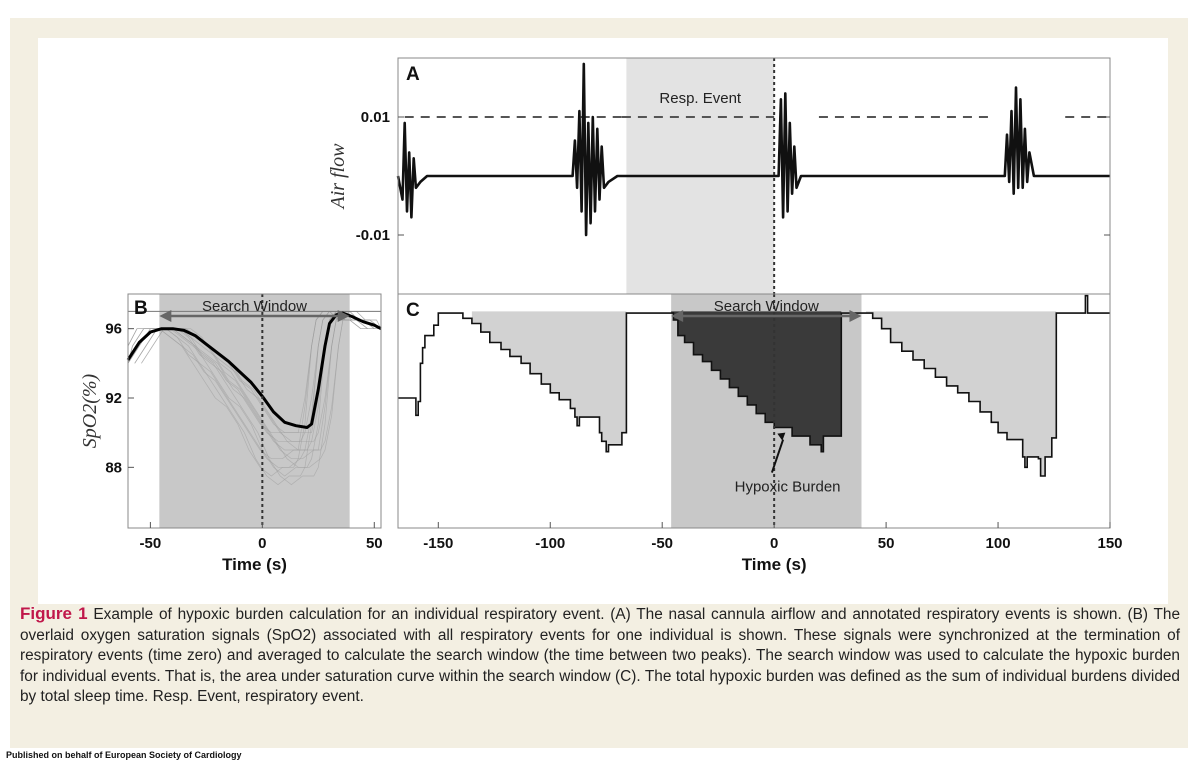 The image size is (1200, 766). I want to click on hypoxic-burden-label: Hypoxic Burden, so click(788, 487).